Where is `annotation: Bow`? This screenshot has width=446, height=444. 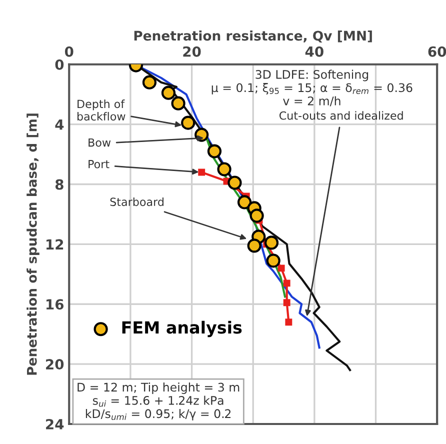
annotation: Bow is located at coordinates (99, 142).